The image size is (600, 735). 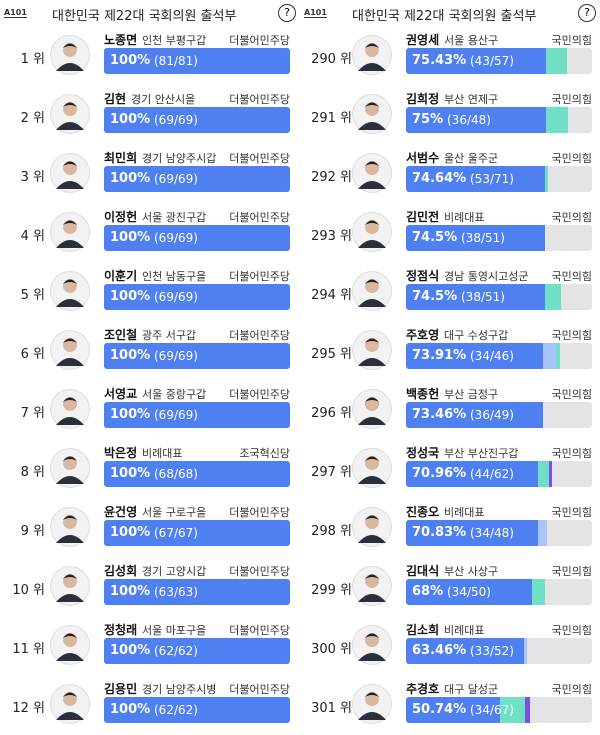 What do you see at coordinates (331, 531) in the screenshot?
I see `rank: 298 위` at bounding box center [331, 531].